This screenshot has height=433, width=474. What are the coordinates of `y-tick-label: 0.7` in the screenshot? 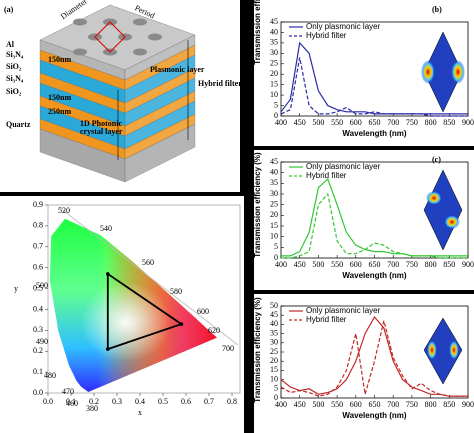 It's located at (38, 246).